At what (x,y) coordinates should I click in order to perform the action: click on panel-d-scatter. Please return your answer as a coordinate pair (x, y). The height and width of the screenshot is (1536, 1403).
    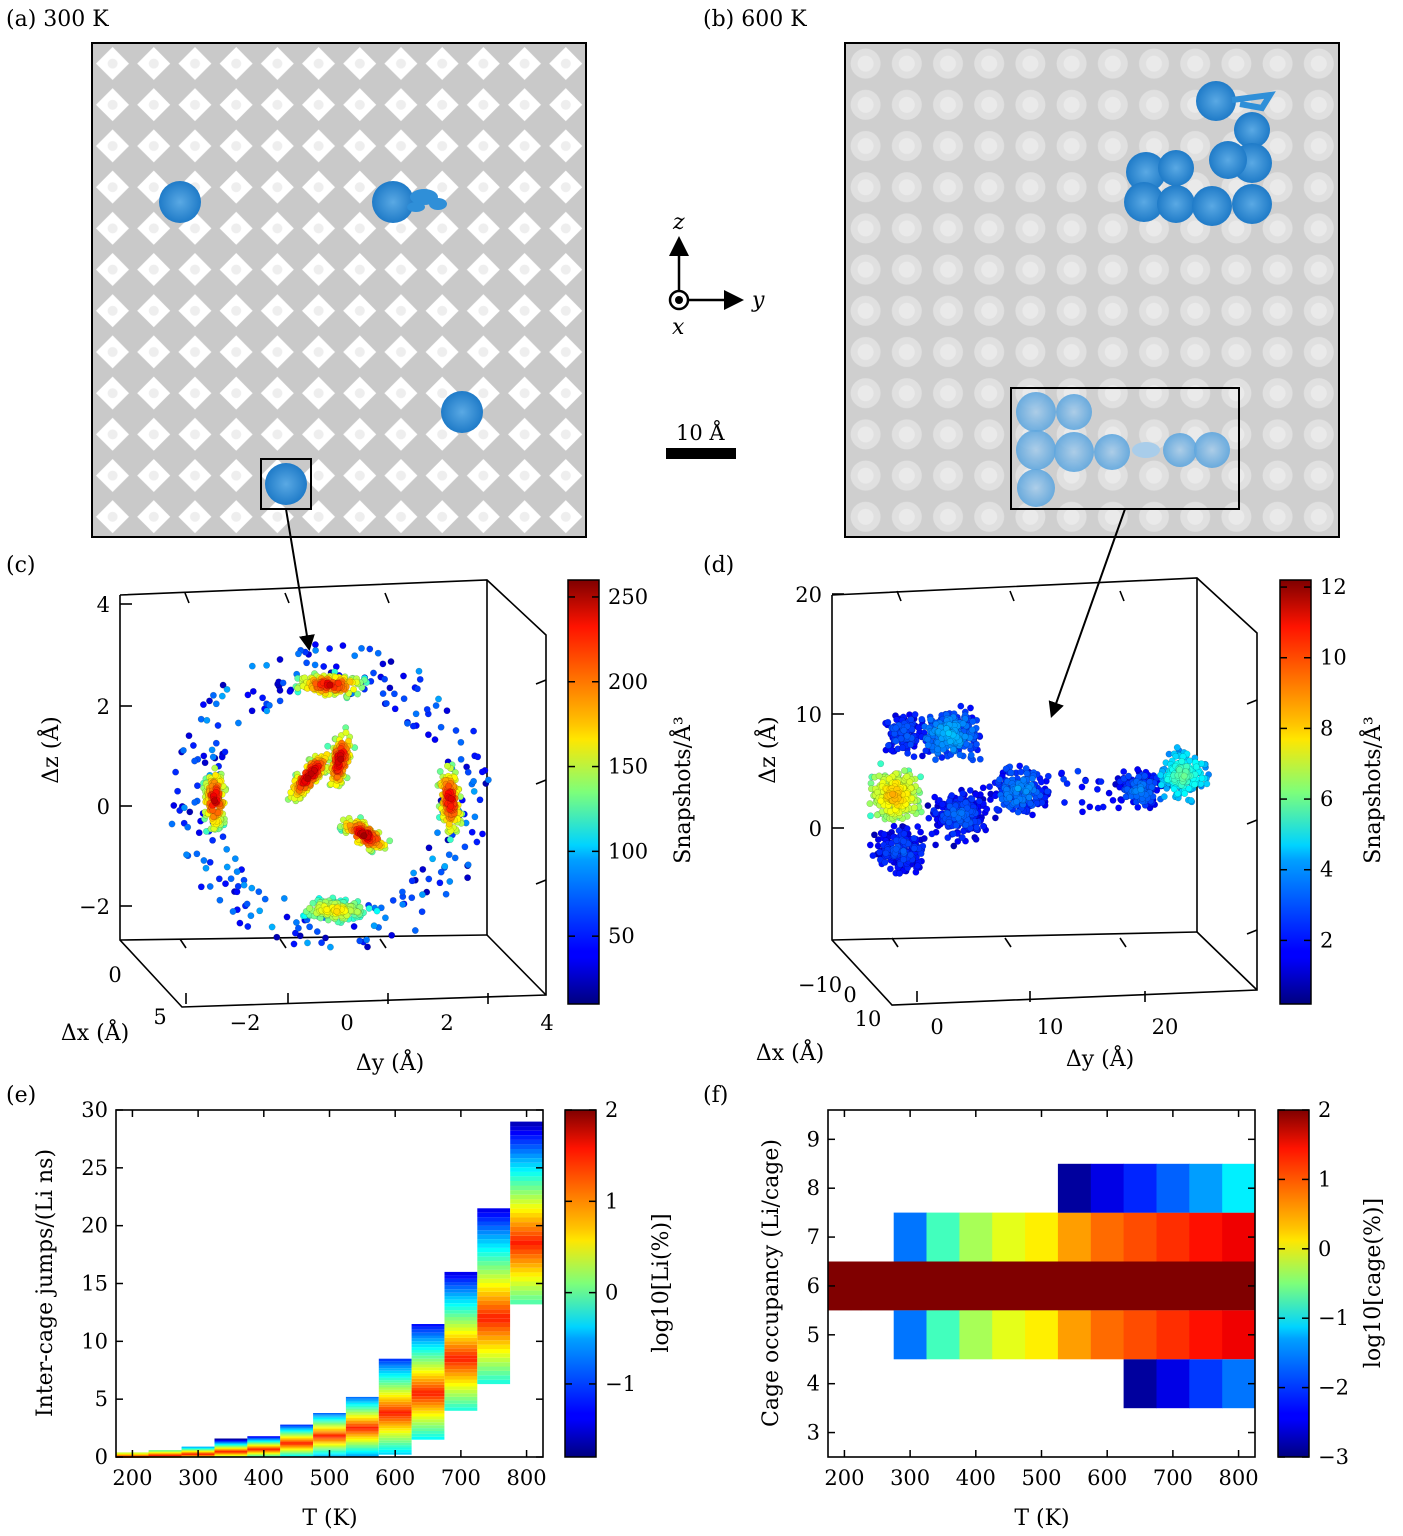
    Looking at the image, I should click on (1039, 789).